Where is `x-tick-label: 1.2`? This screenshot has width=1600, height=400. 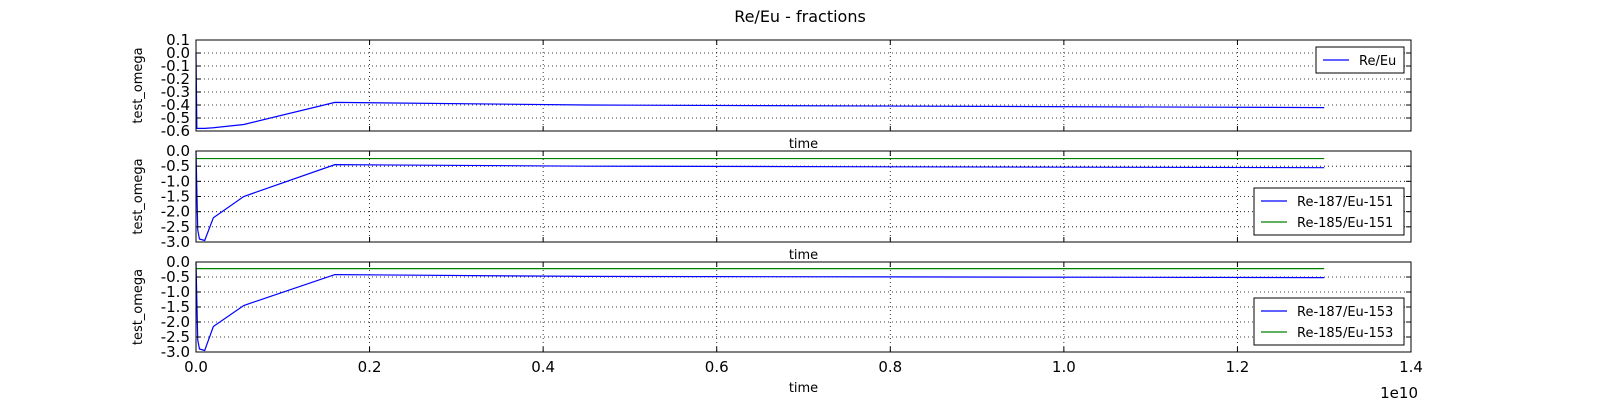 x-tick-label: 1.2 is located at coordinates (1237, 367).